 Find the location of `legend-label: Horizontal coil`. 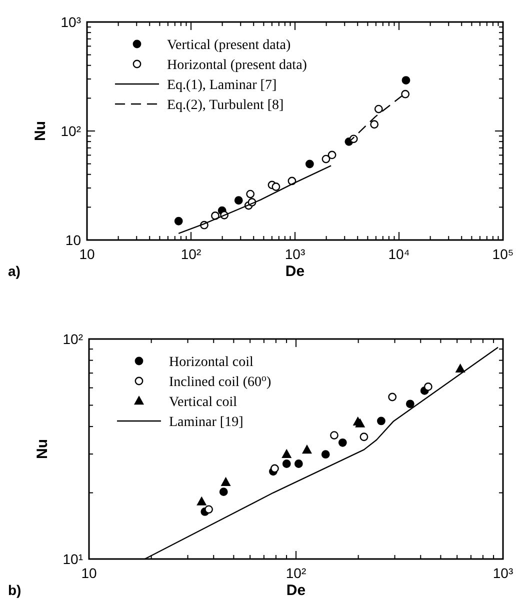

legend-label: Horizontal coil is located at coordinates (211, 362).